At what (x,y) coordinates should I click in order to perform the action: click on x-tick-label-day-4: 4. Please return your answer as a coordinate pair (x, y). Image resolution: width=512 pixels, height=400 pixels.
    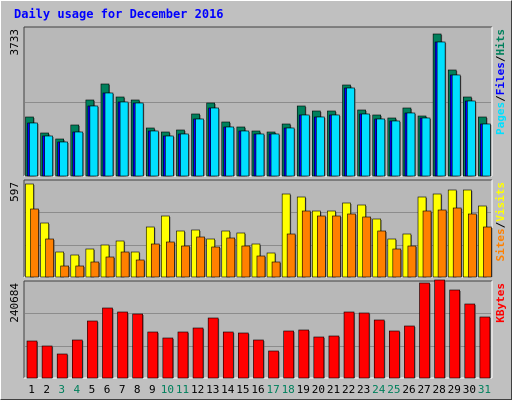
    Looking at the image, I should click on (77, 389).